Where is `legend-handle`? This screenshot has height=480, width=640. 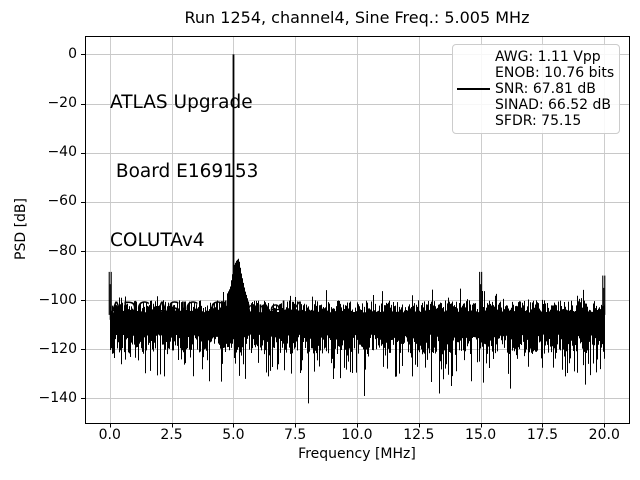
legend-handle is located at coordinates (474, 89).